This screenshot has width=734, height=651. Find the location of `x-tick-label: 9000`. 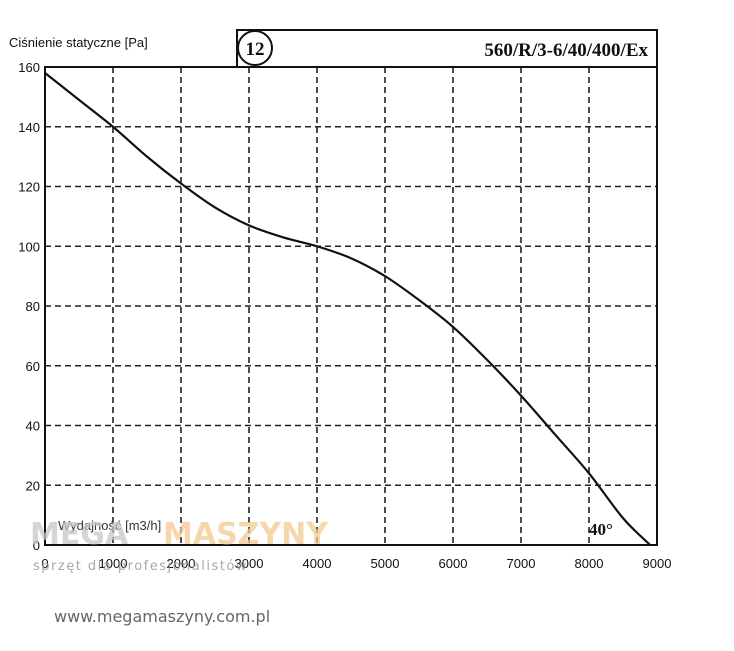

x-tick-label: 9000 is located at coordinates (657, 563).